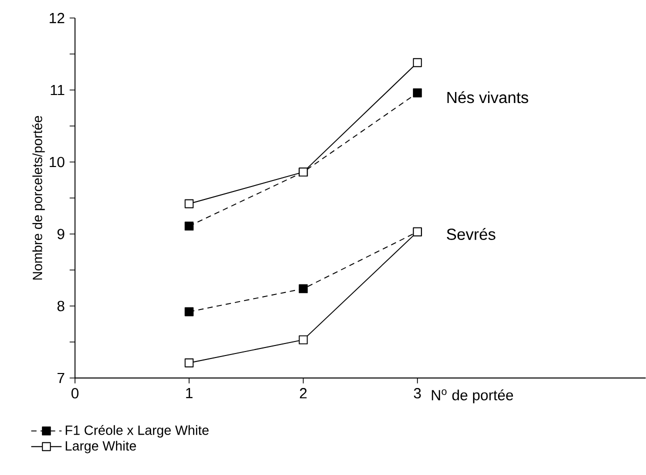  Describe the element at coordinates (303, 393) in the screenshot. I see `x-tick-label: 2` at that location.